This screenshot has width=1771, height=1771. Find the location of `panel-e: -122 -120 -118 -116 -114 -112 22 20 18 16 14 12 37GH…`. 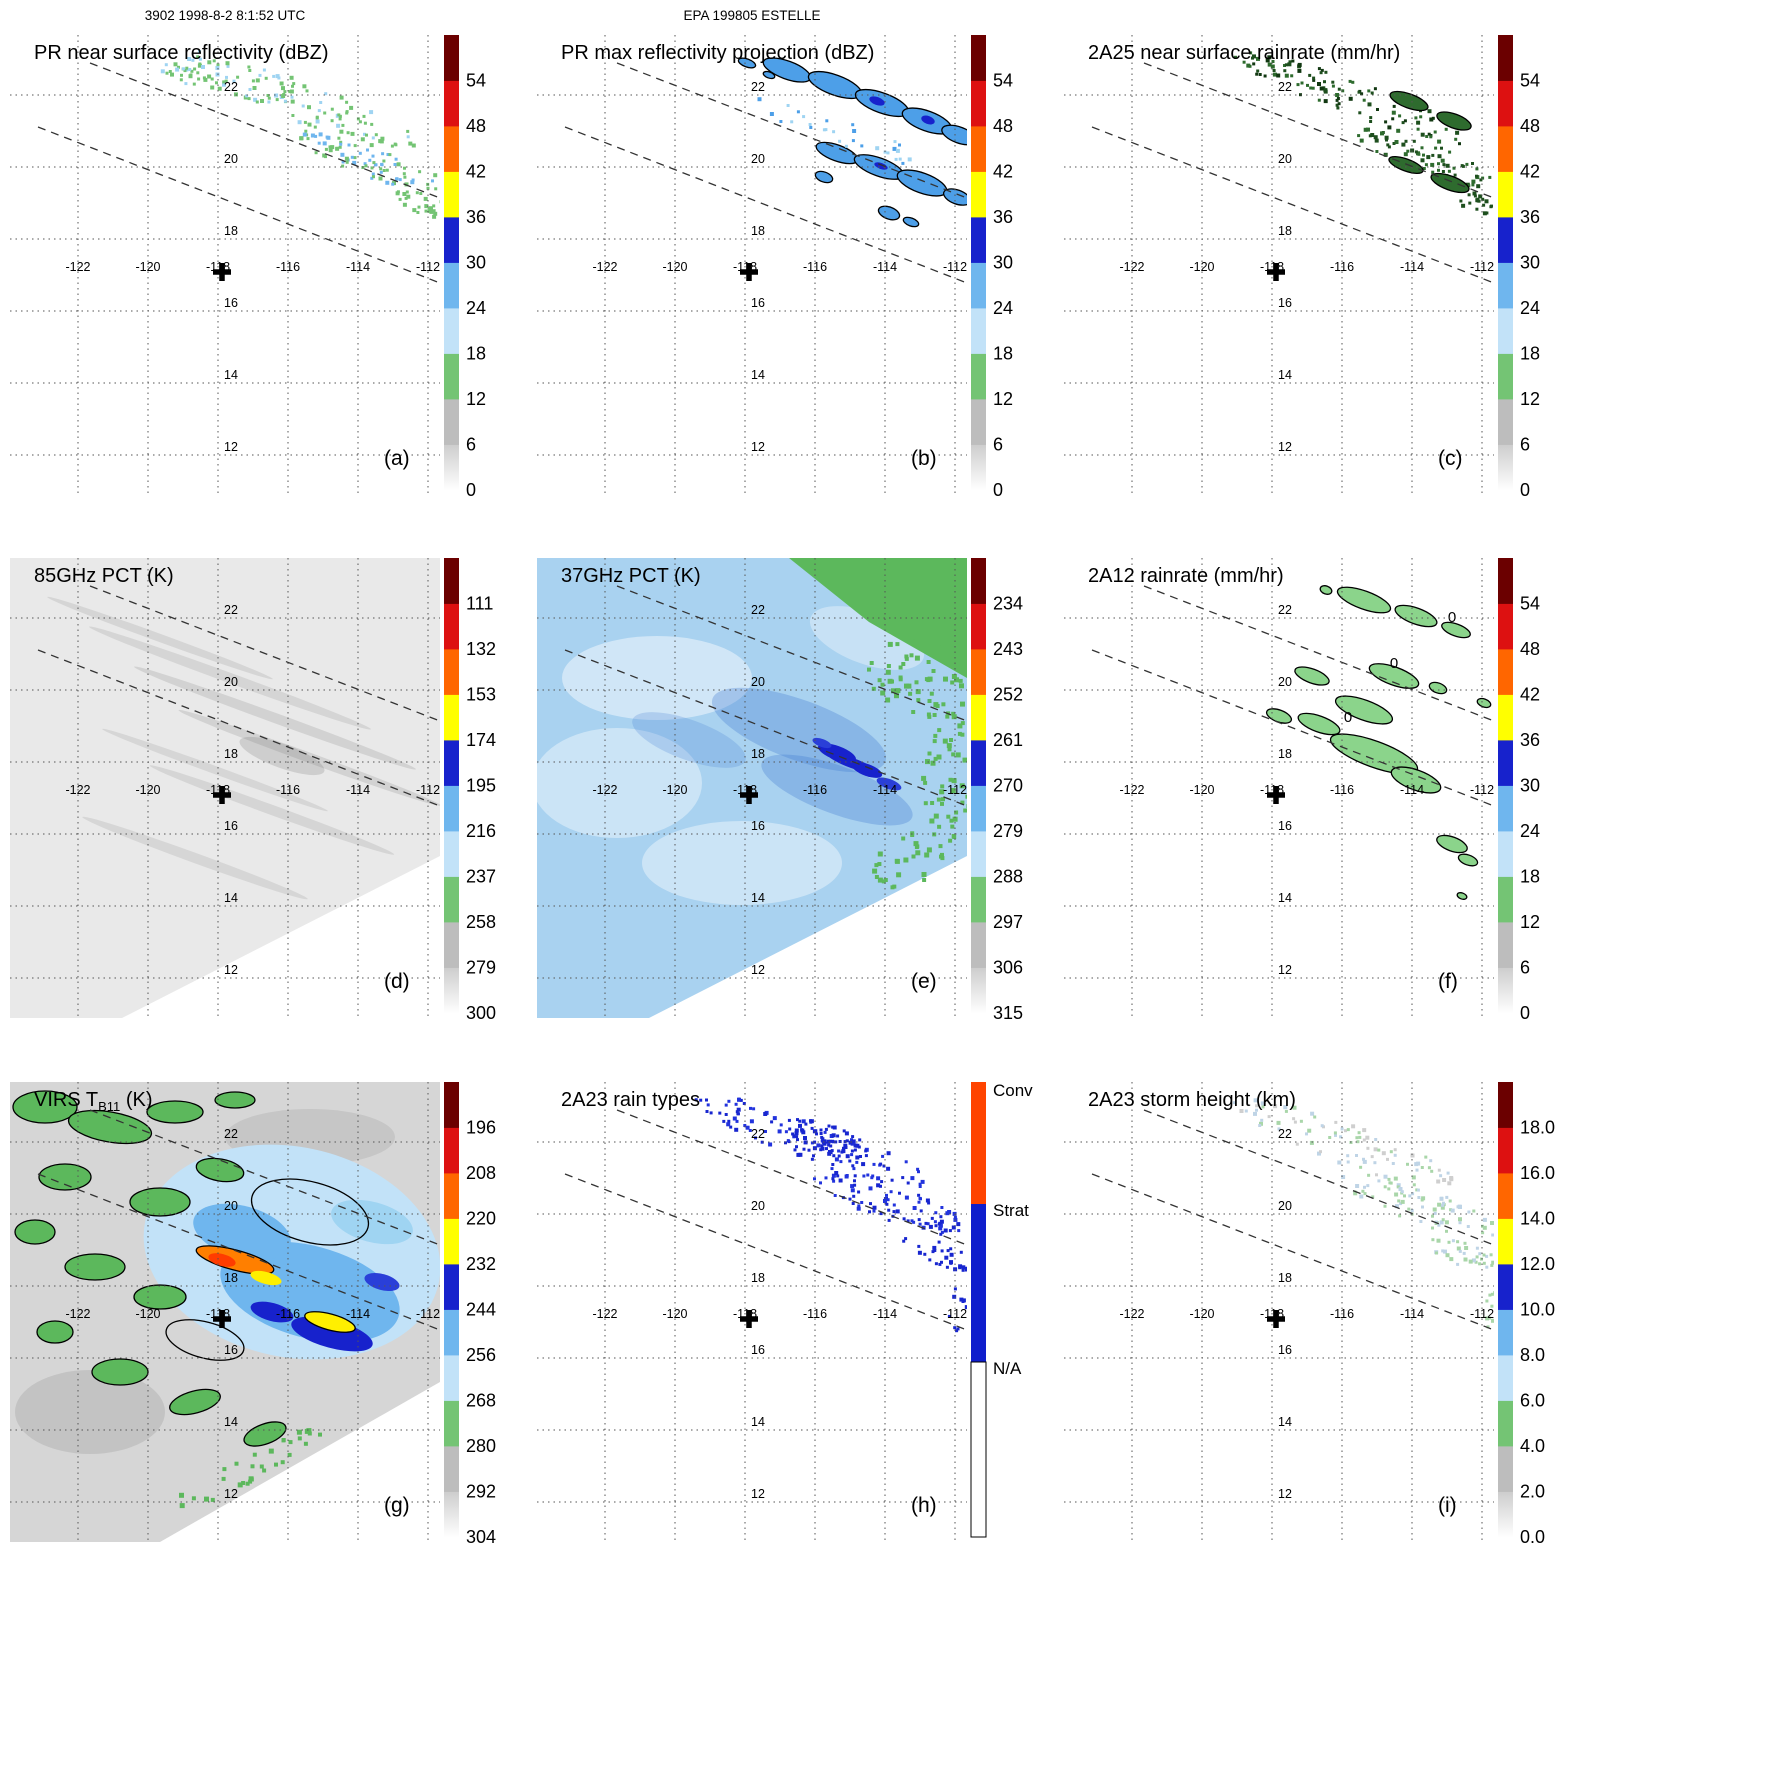

panel-e: -122 -120 -118 -116 -114 -112 22 20 18 16 14 12 37GH… is located at coordinates (787, 793).